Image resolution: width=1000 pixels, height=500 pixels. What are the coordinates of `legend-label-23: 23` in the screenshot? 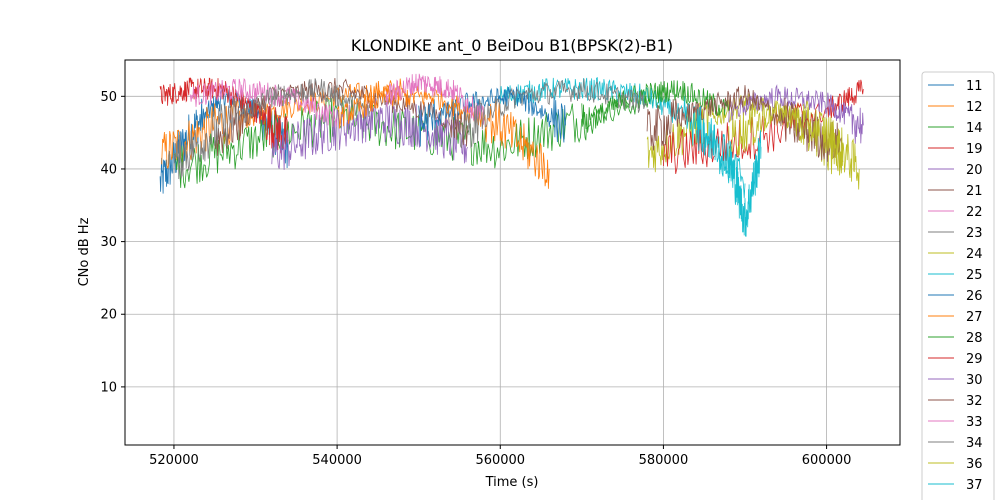 It's located at (974, 233).